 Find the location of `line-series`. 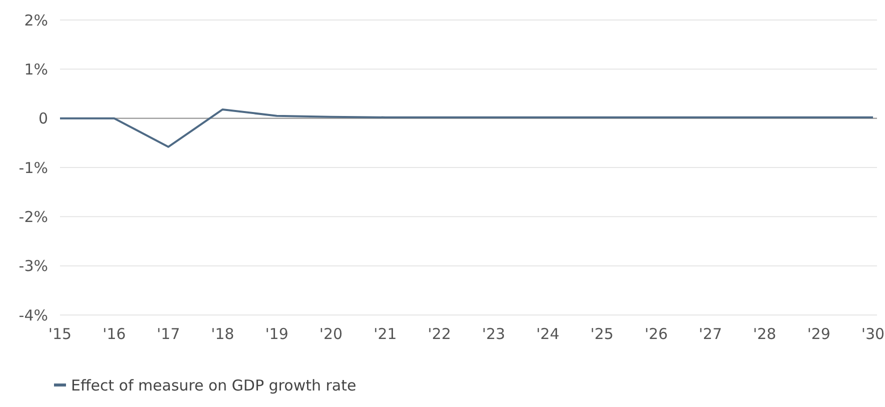

line-series is located at coordinates (466, 128).